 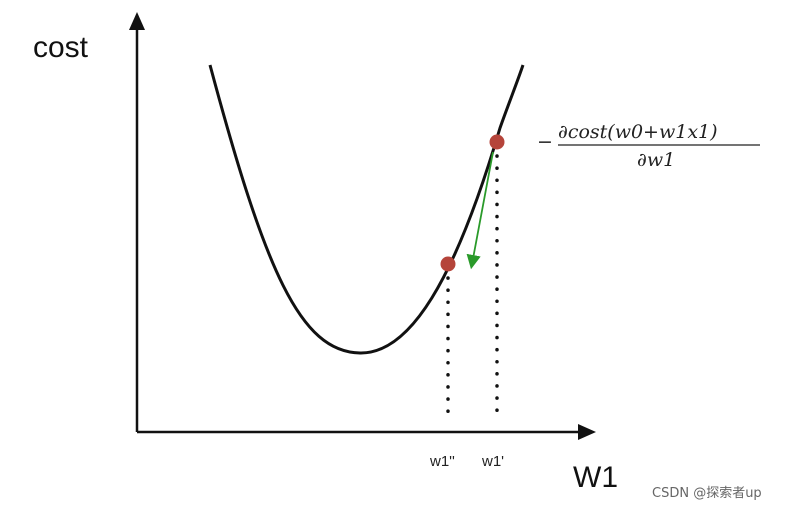 I want to click on formula-denominator: ∂w1, so click(x=656, y=160).